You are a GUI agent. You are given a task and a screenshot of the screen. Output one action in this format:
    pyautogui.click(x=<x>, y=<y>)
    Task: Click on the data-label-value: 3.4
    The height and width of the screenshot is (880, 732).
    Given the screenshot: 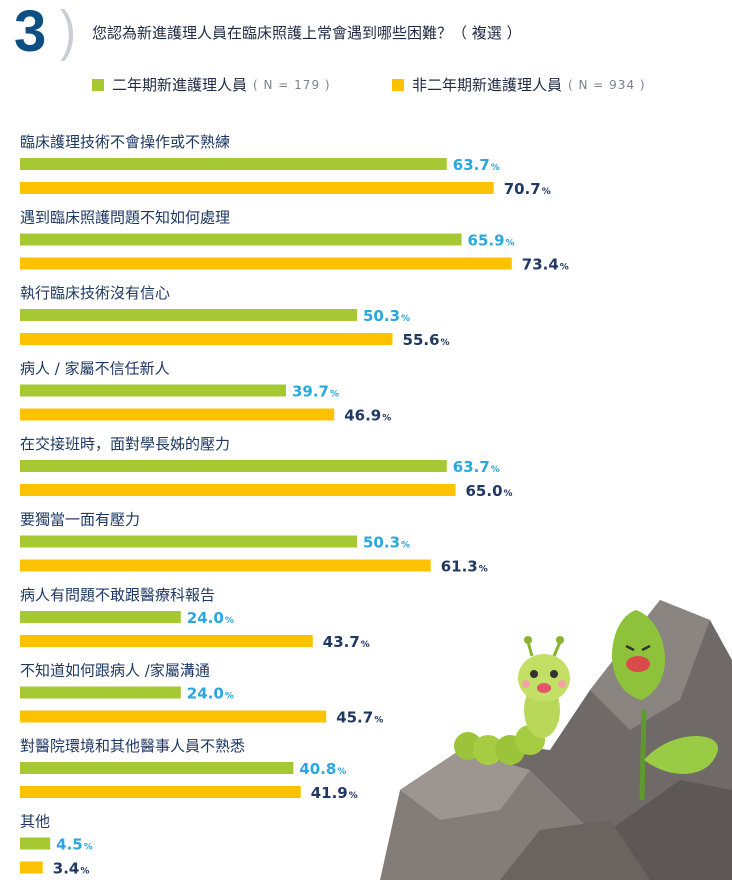 What is the action you would take?
    pyautogui.click(x=66, y=869)
    